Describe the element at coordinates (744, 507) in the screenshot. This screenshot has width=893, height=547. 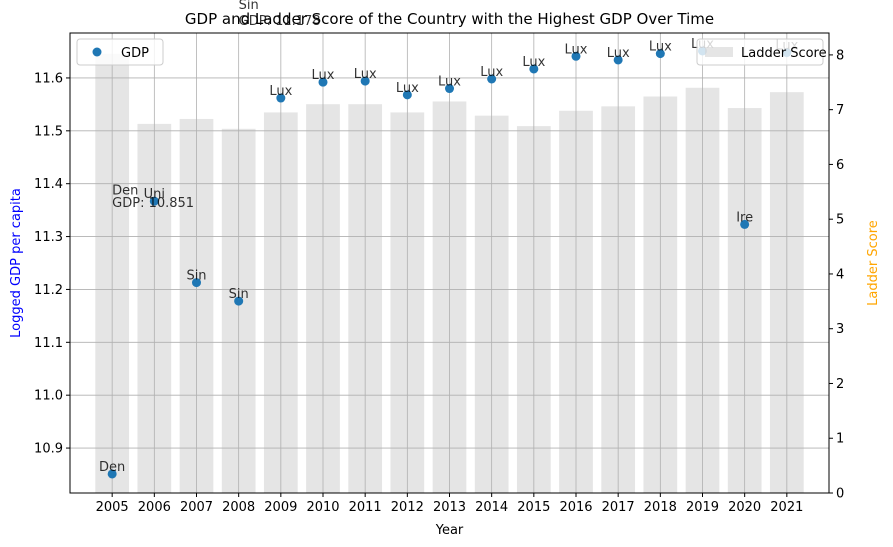
I see `x-tick-label-2020: 2020` at that location.